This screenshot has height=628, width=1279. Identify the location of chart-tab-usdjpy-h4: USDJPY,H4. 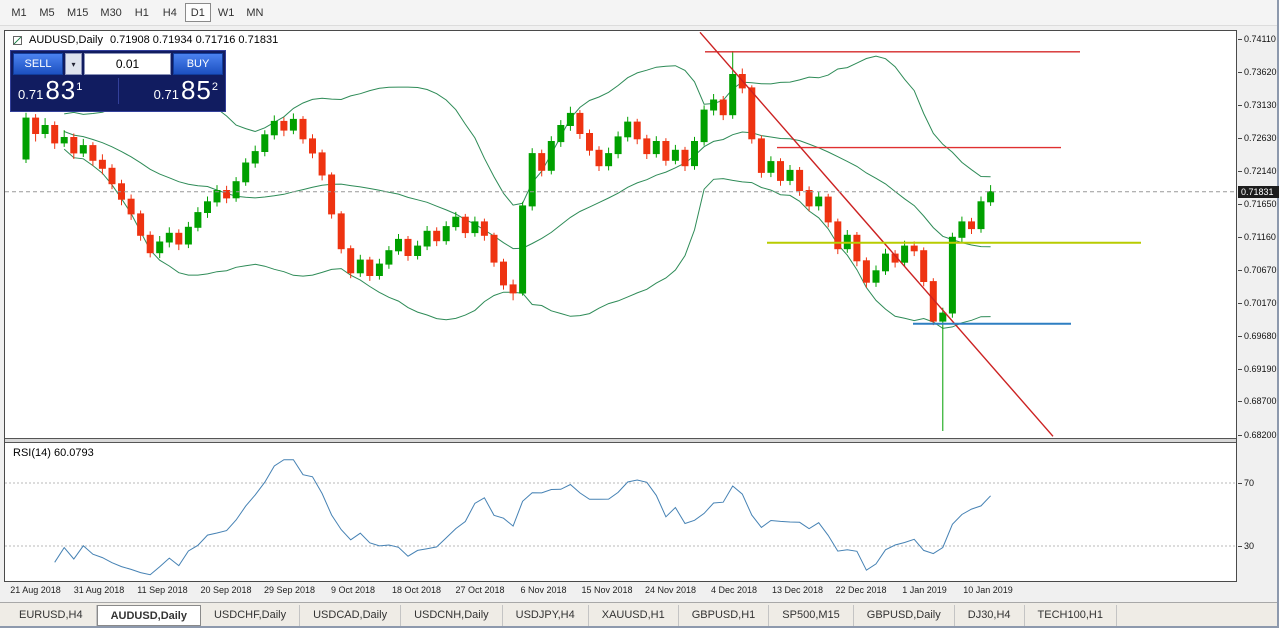
(546, 615).